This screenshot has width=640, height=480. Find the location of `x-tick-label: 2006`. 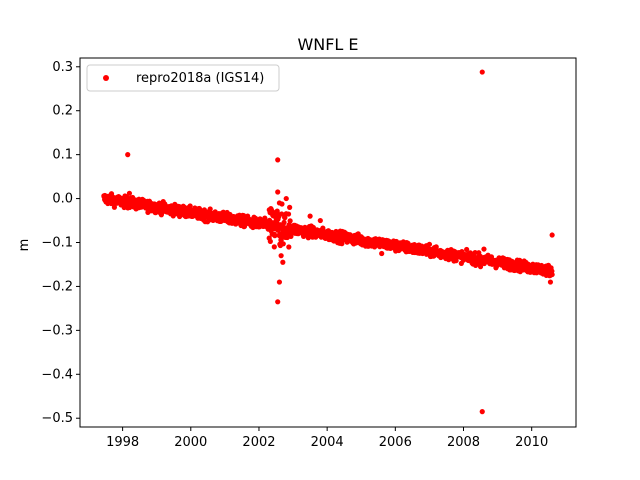

x-tick-label: 2006 is located at coordinates (395, 442).